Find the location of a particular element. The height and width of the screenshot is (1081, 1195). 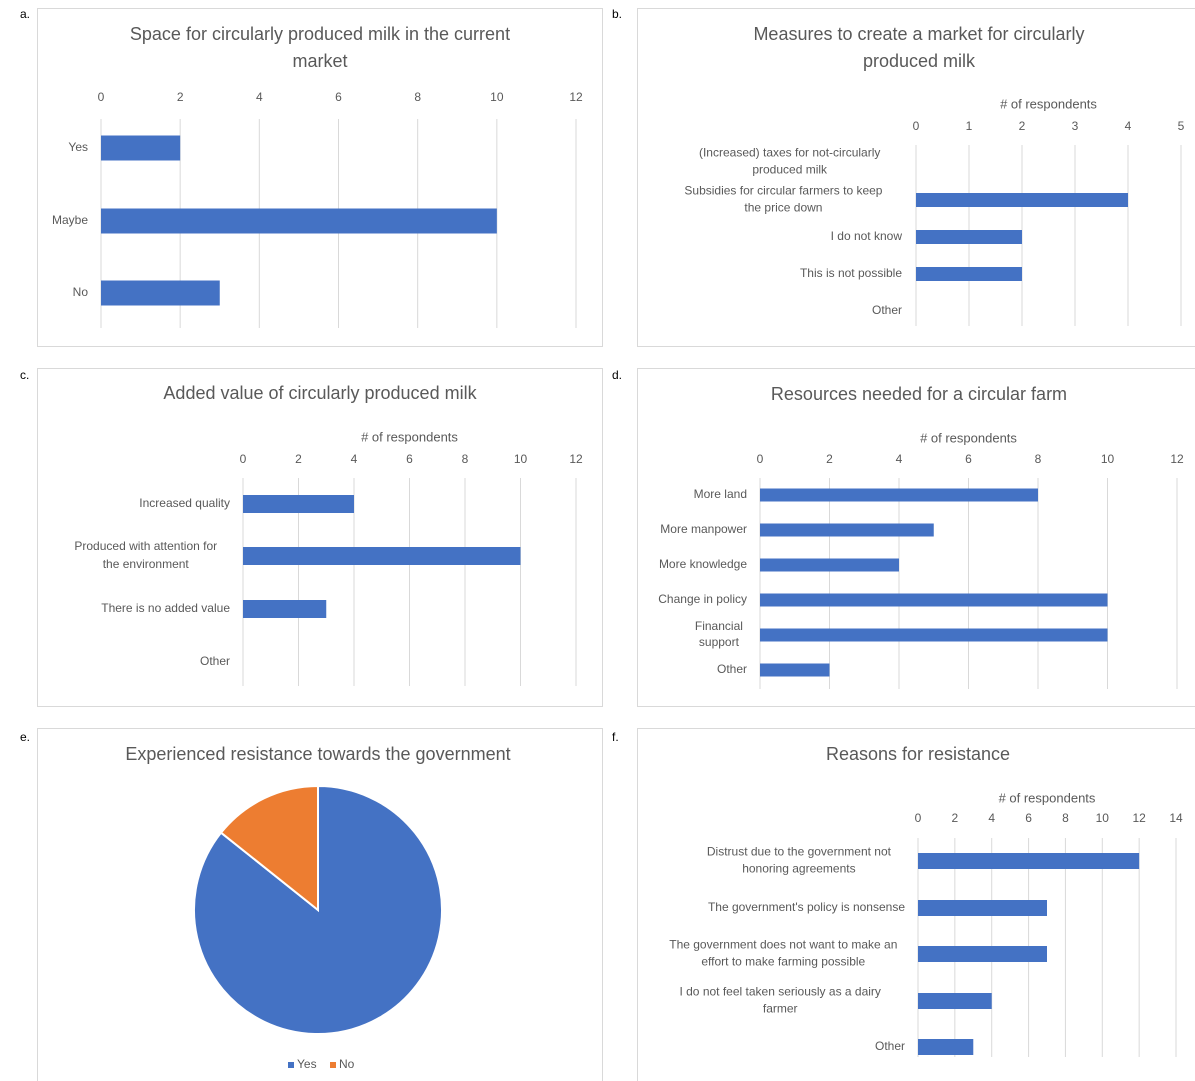

pie-slice-no is located at coordinates (269, 848).